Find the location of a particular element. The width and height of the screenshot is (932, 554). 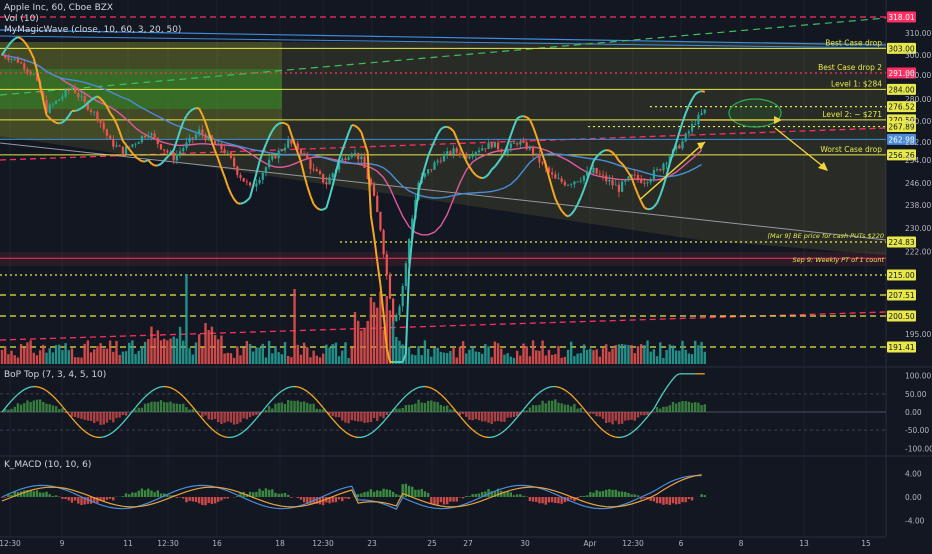

symbol-title: Apple Inc, 60, Cboe BZX is located at coordinates (58, 8).